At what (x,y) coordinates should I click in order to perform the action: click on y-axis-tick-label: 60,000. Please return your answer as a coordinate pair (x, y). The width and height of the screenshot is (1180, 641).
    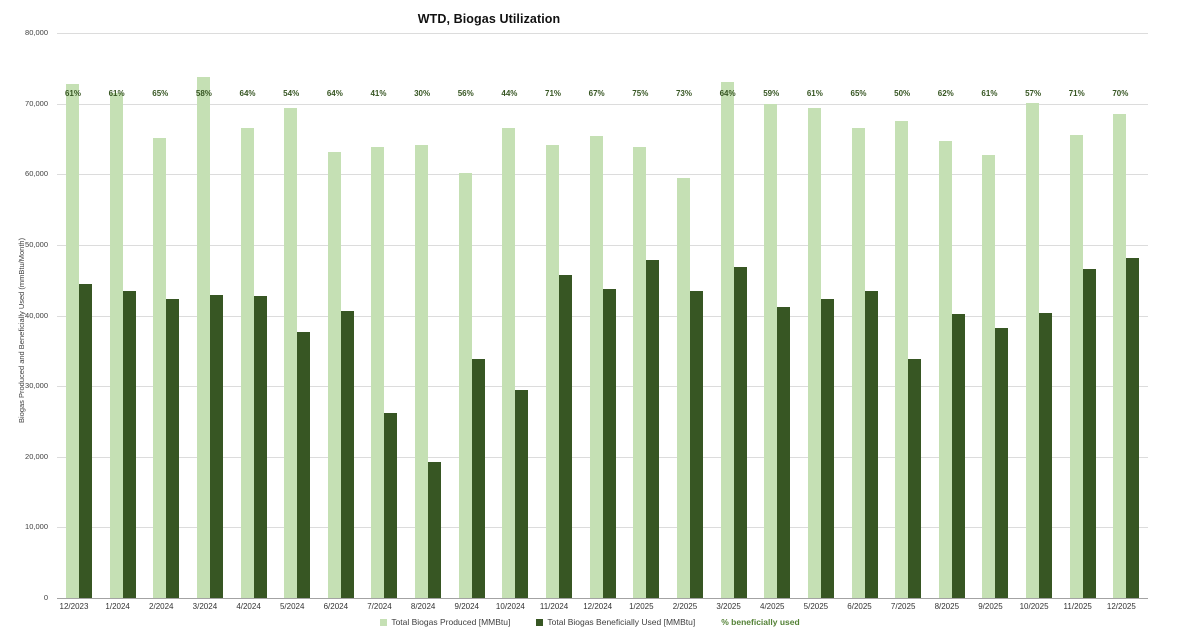
    Looking at the image, I should click on (36, 174).